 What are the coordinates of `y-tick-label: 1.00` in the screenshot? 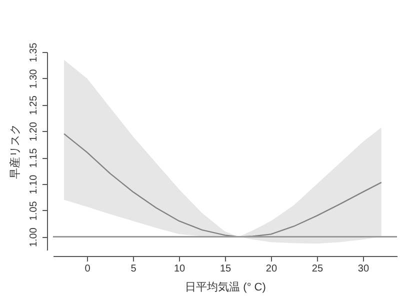 It's located at (34, 237).